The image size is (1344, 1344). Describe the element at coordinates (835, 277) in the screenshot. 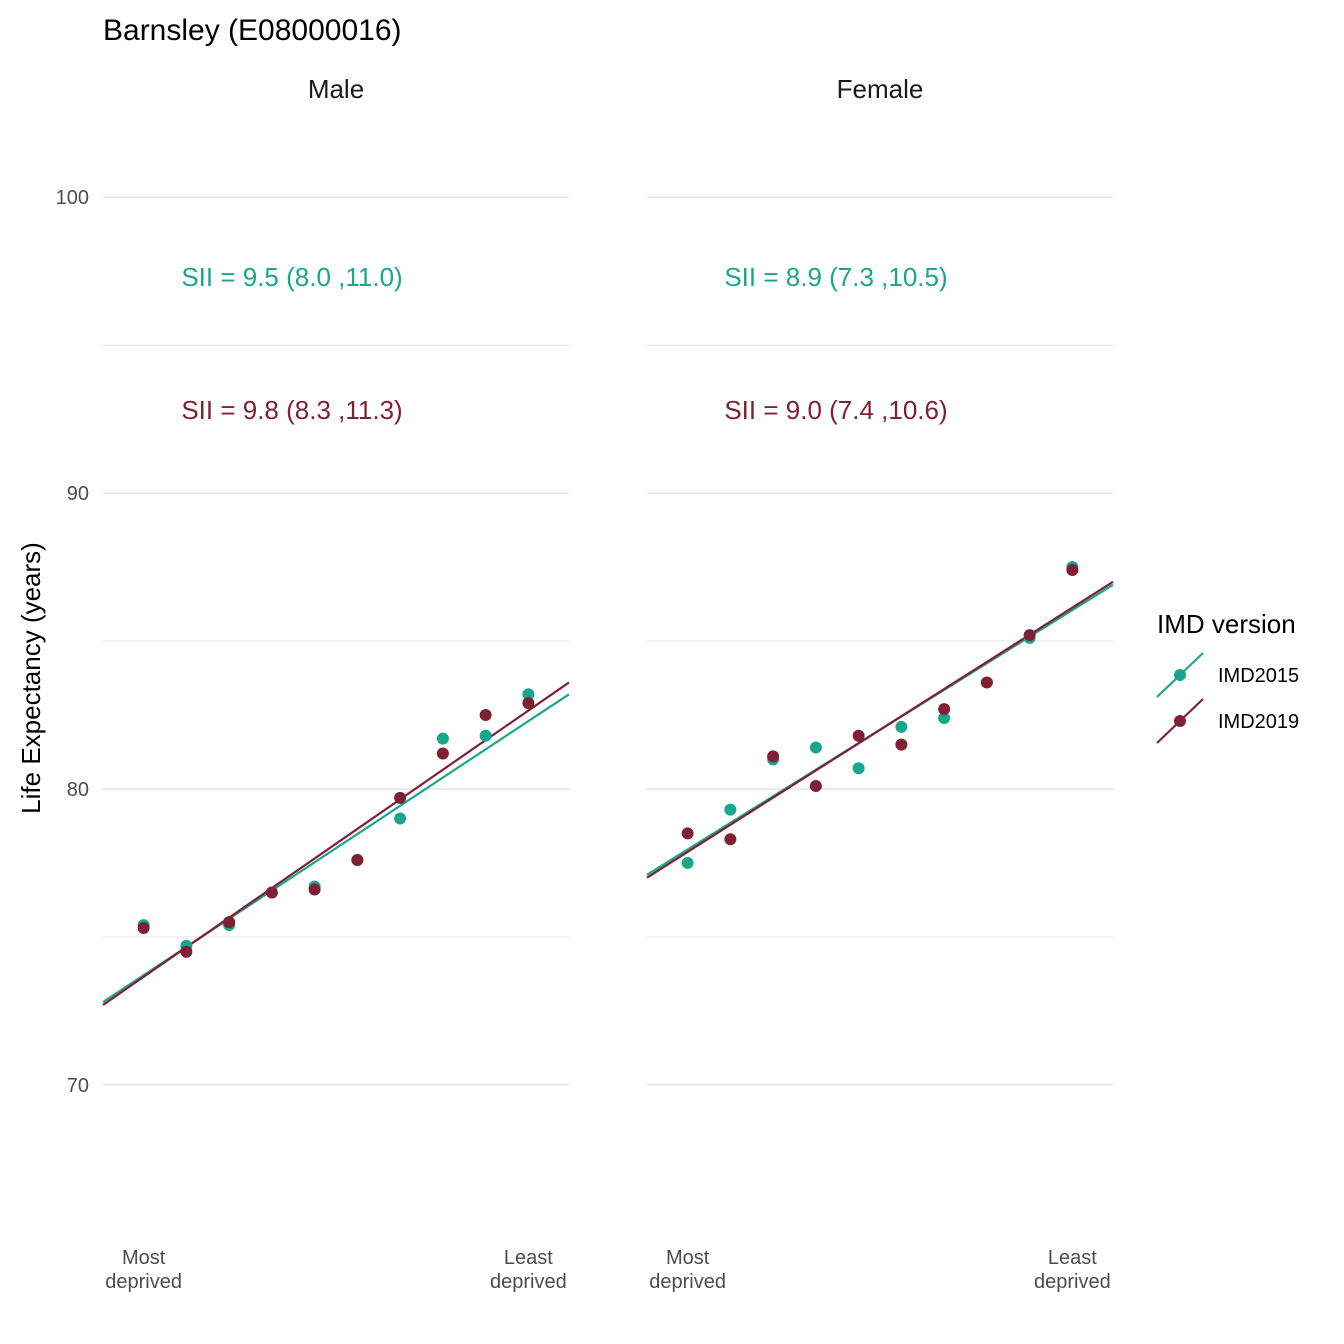

I see `sii-annotation-imd2015: SII = 8.9 (7.3 ,10.5)` at that location.